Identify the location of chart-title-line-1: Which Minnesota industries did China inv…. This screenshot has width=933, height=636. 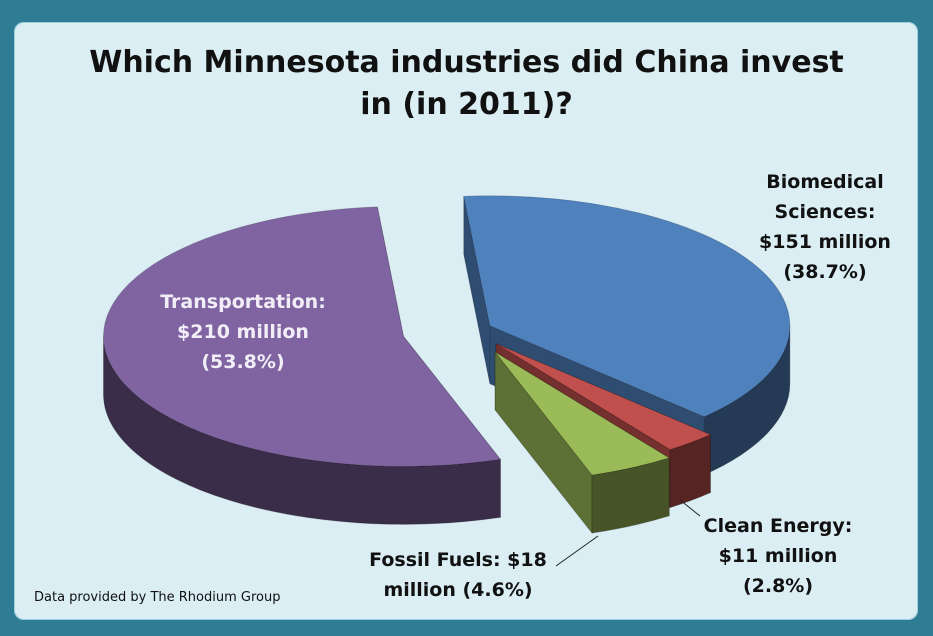
(466, 62).